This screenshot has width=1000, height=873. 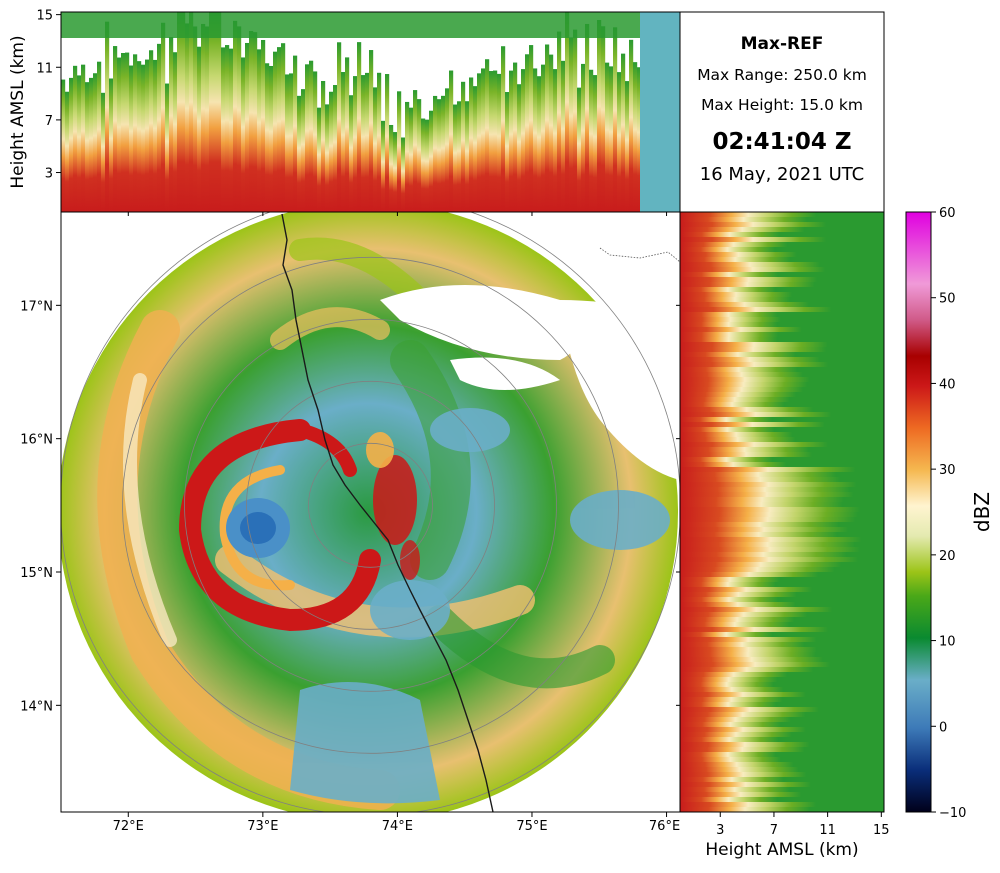 I want to click on right-panel-frame, so click(x=782, y=512).